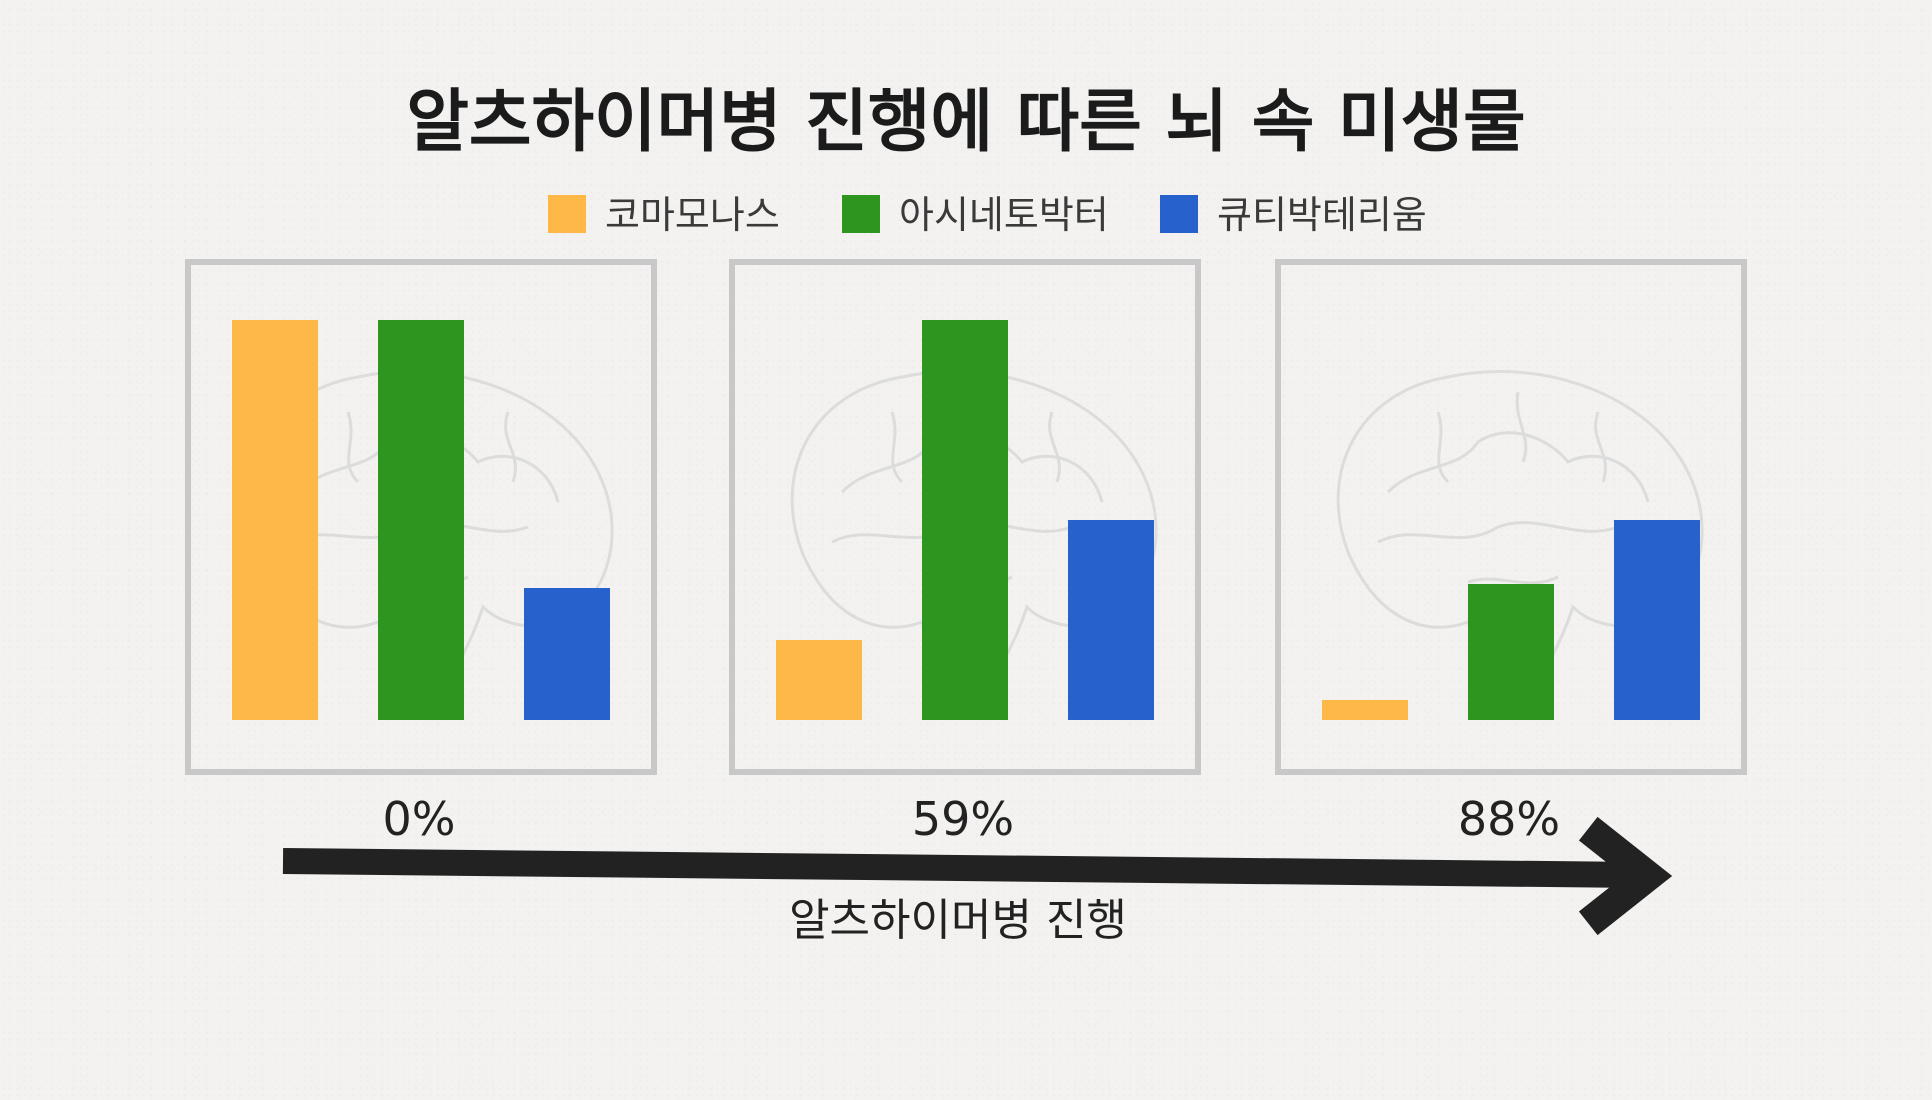 This screenshot has height=1100, width=1932. I want to click on panel: 0%, so click(421, 552).